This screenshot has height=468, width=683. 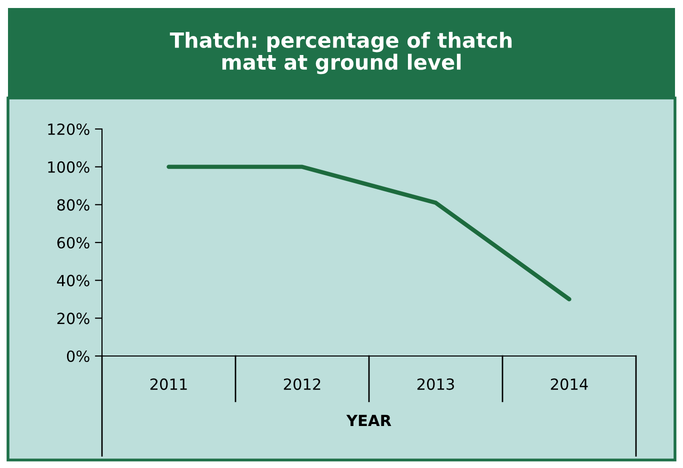 I want to click on y-tick-label: 80%, so click(x=73, y=205).